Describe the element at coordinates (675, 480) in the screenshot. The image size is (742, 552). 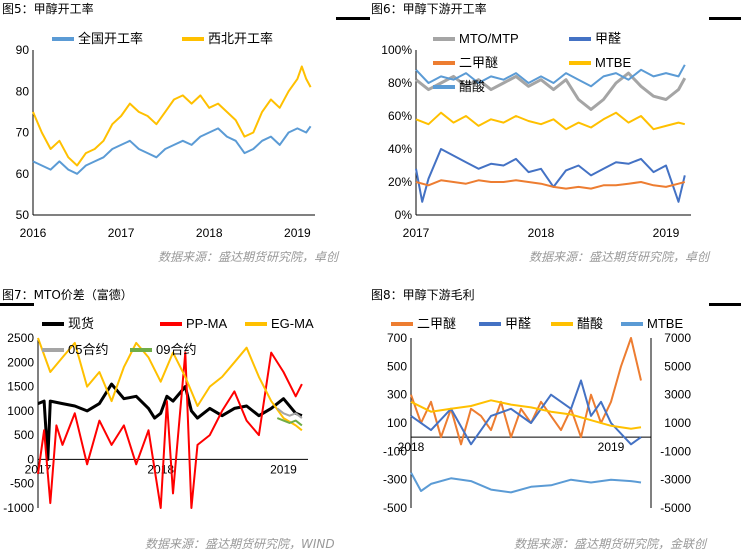
I see `y2-tick-label: -3000` at that location.